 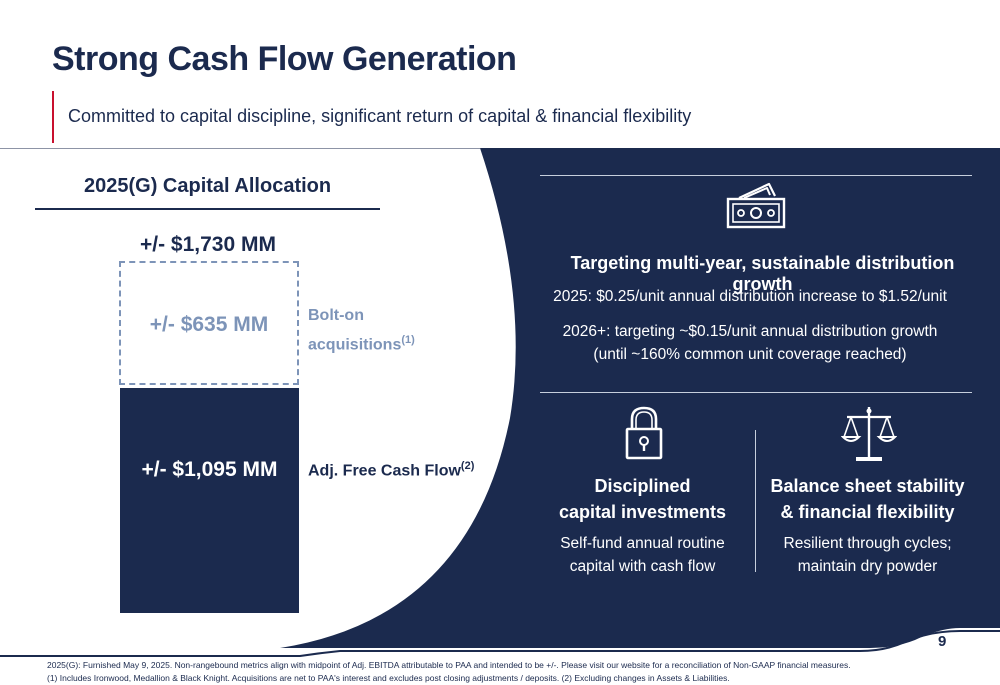 What do you see at coordinates (467, 466) in the screenshot?
I see `free-cash-flow-footnote-ref: (2)` at bounding box center [467, 466].